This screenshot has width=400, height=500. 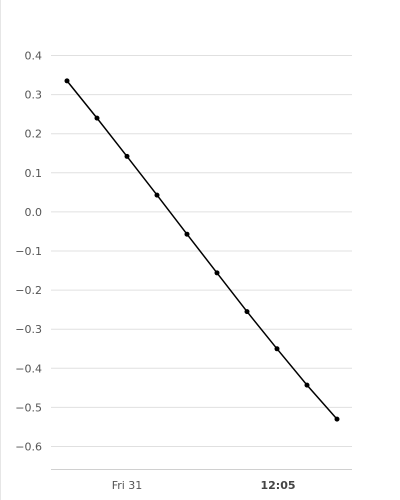 I want to click on y-tick-label: 0.2, so click(x=34, y=134).